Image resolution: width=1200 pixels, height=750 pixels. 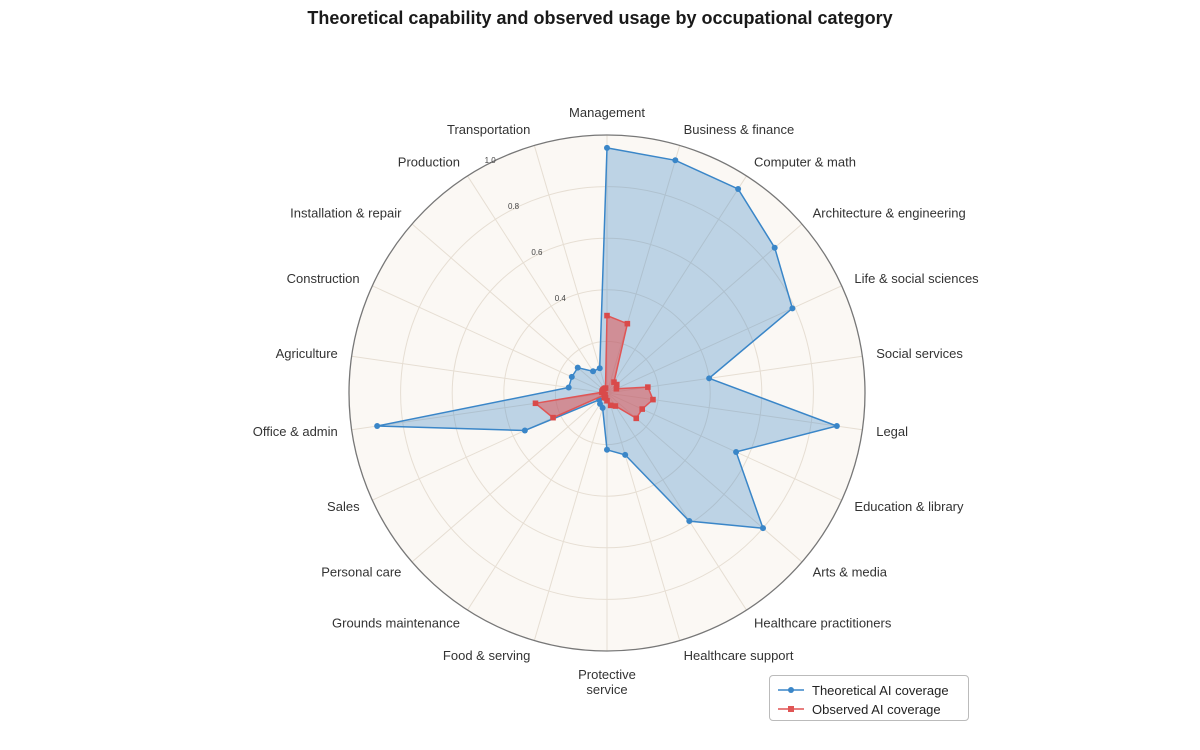 What do you see at coordinates (791, 709) in the screenshot?
I see `legend-marker-observed` at bounding box center [791, 709].